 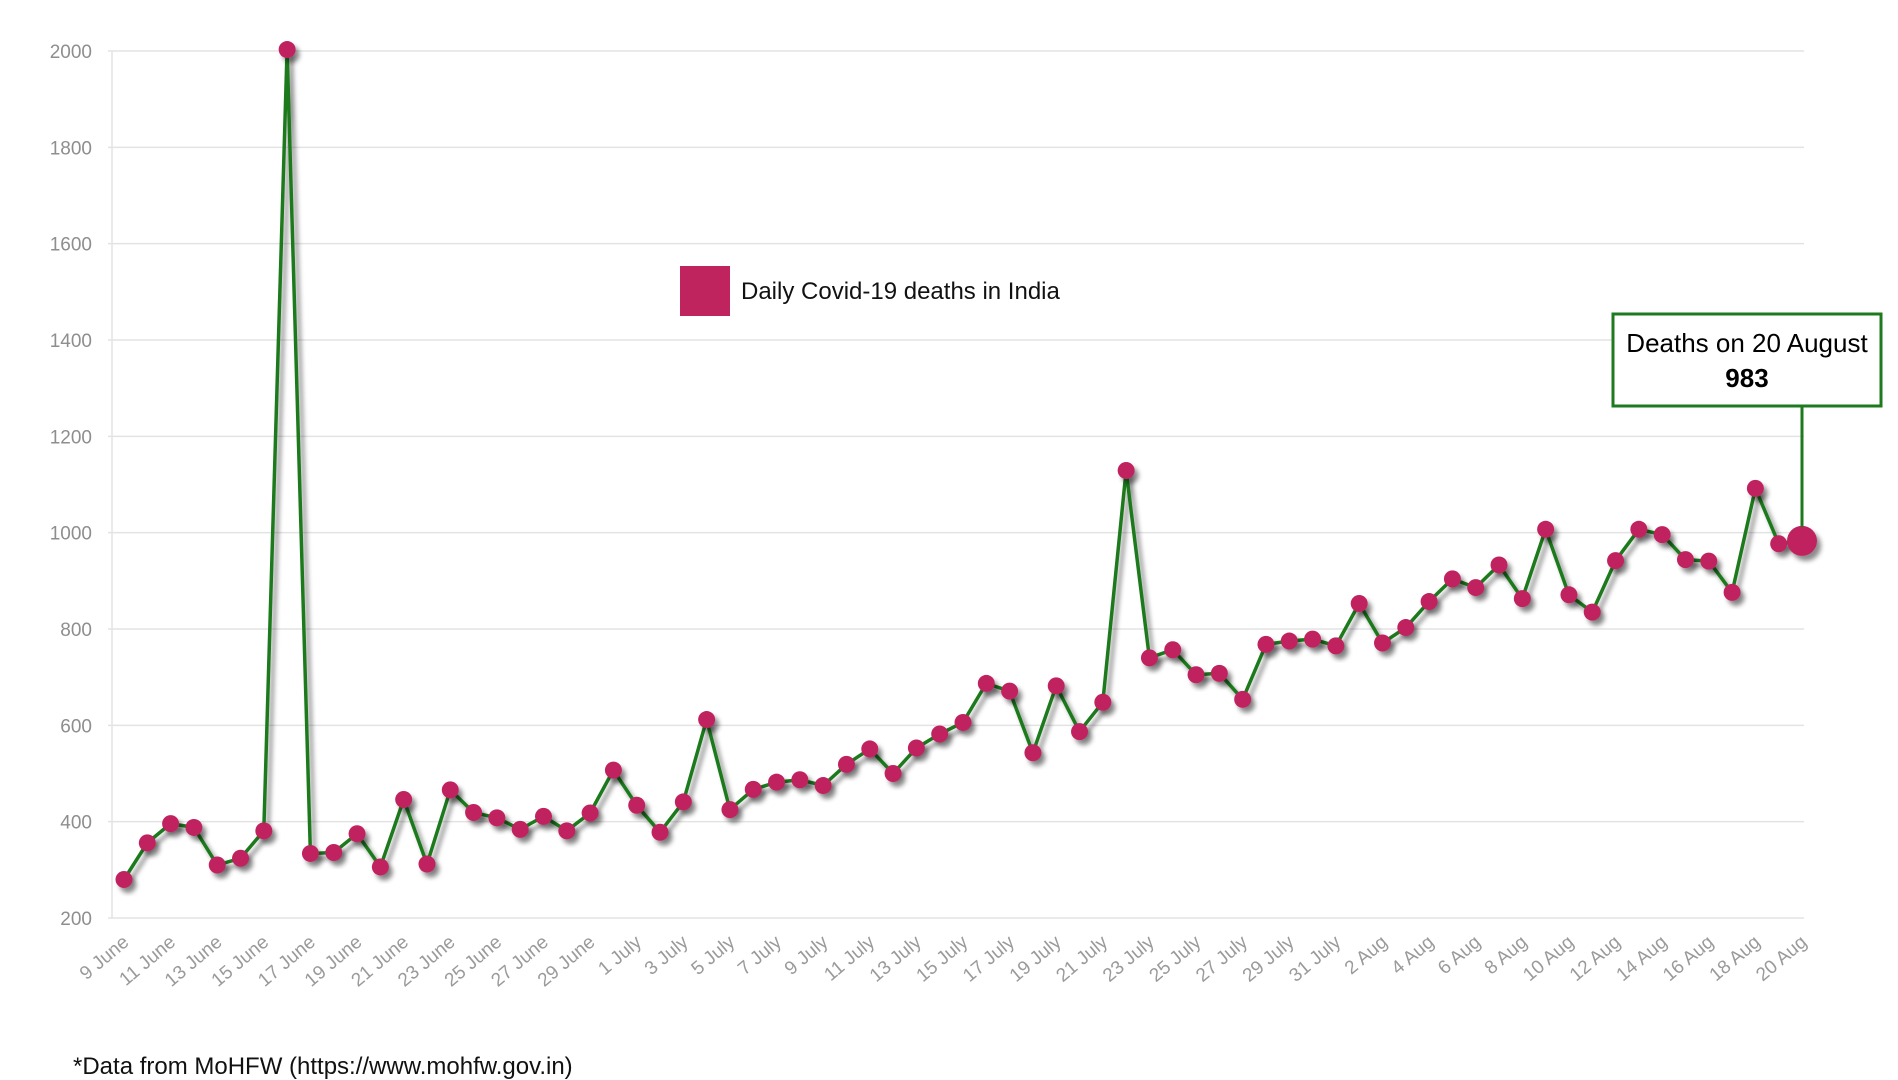 What do you see at coordinates (1642, 959) in the screenshot?
I see `x-tick-label: 14 Aug` at bounding box center [1642, 959].